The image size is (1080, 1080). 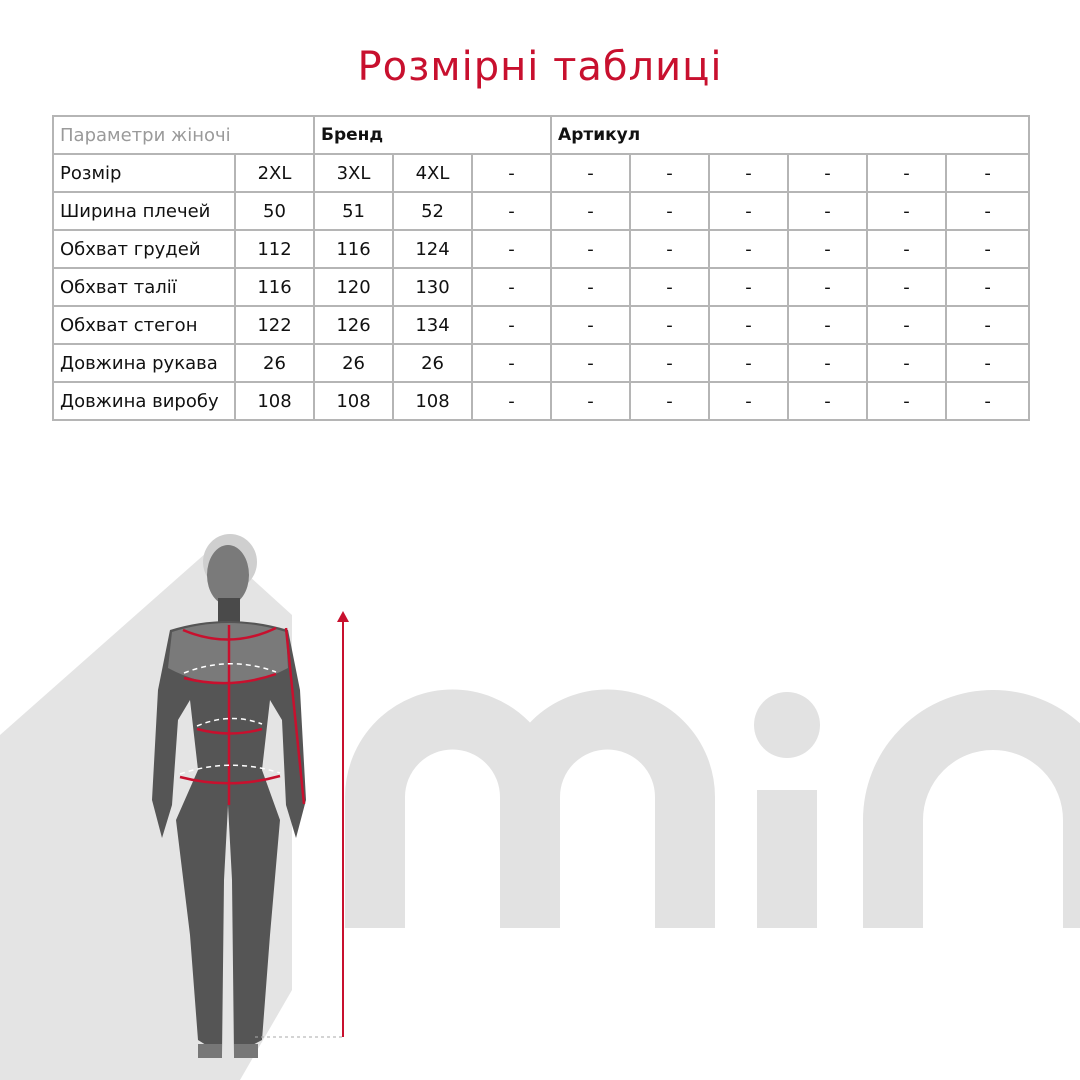 What do you see at coordinates (274, 173) in the screenshot?
I see `table-cell: 2XL` at bounding box center [274, 173].